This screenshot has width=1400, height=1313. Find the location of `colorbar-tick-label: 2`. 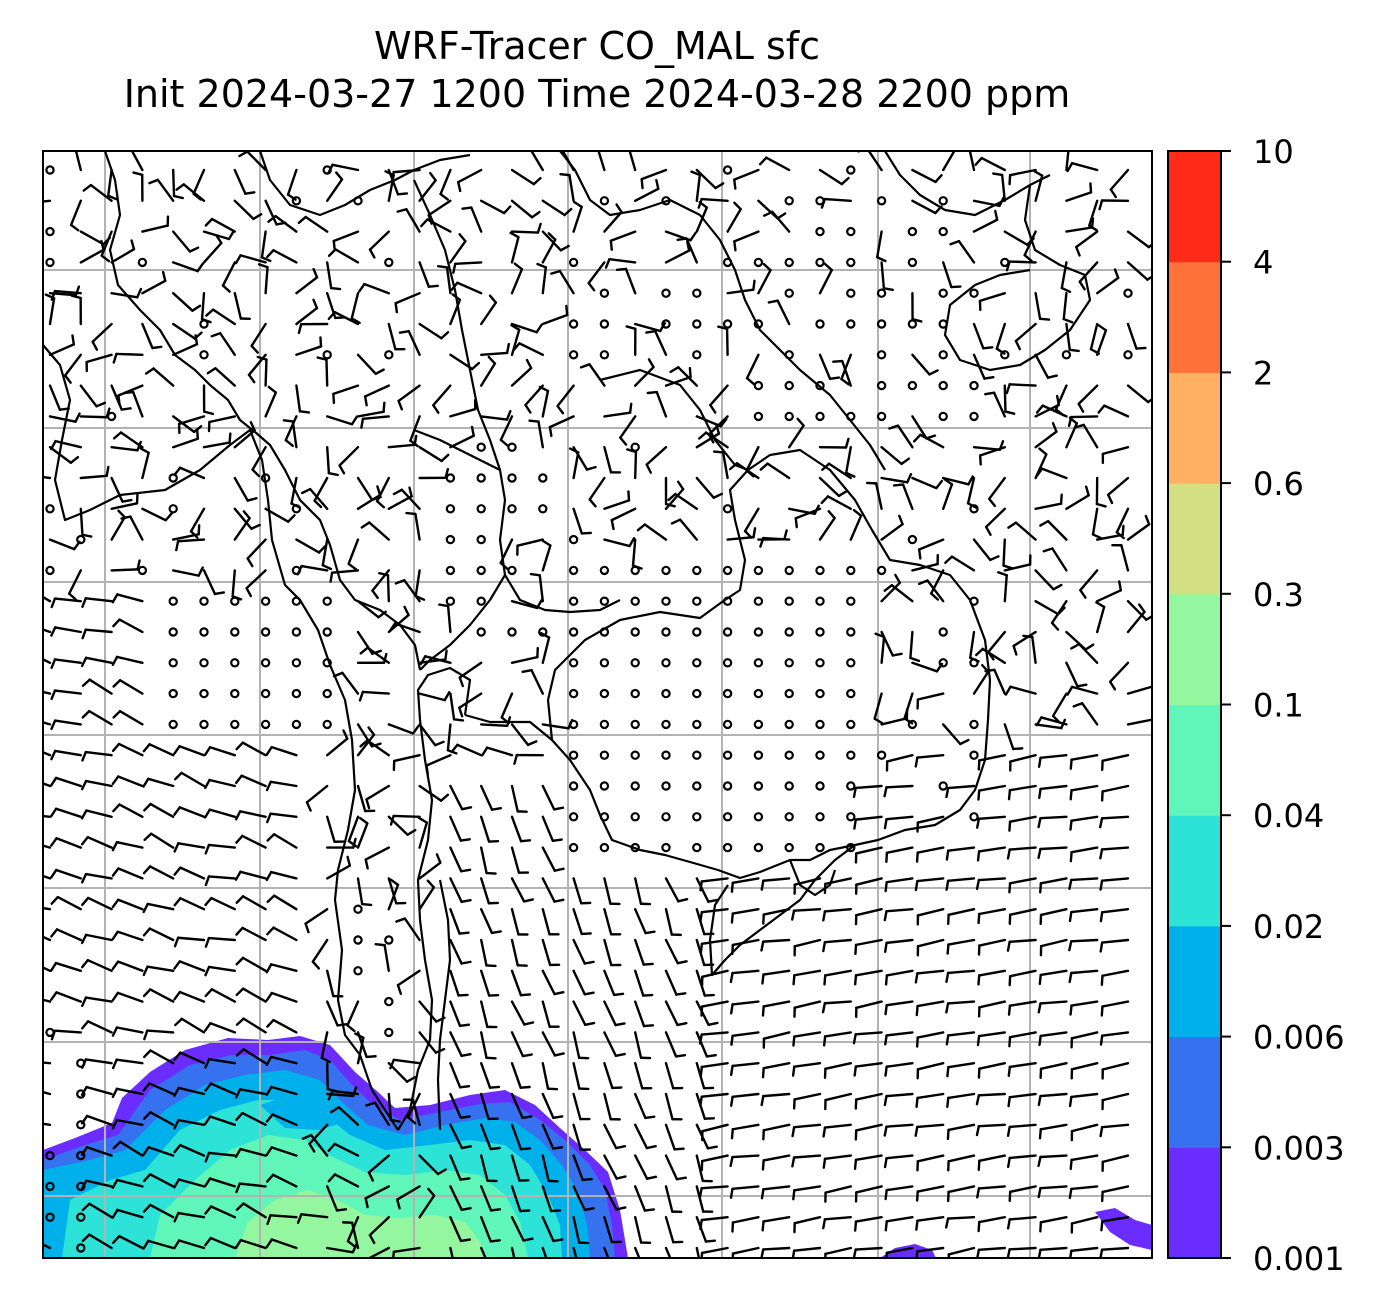

colorbar-tick-label: 2 is located at coordinates (1263, 373).